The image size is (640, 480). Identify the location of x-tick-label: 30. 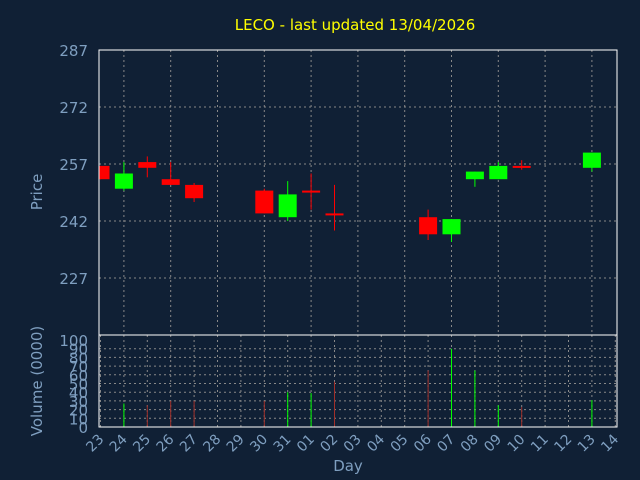
(259, 444).